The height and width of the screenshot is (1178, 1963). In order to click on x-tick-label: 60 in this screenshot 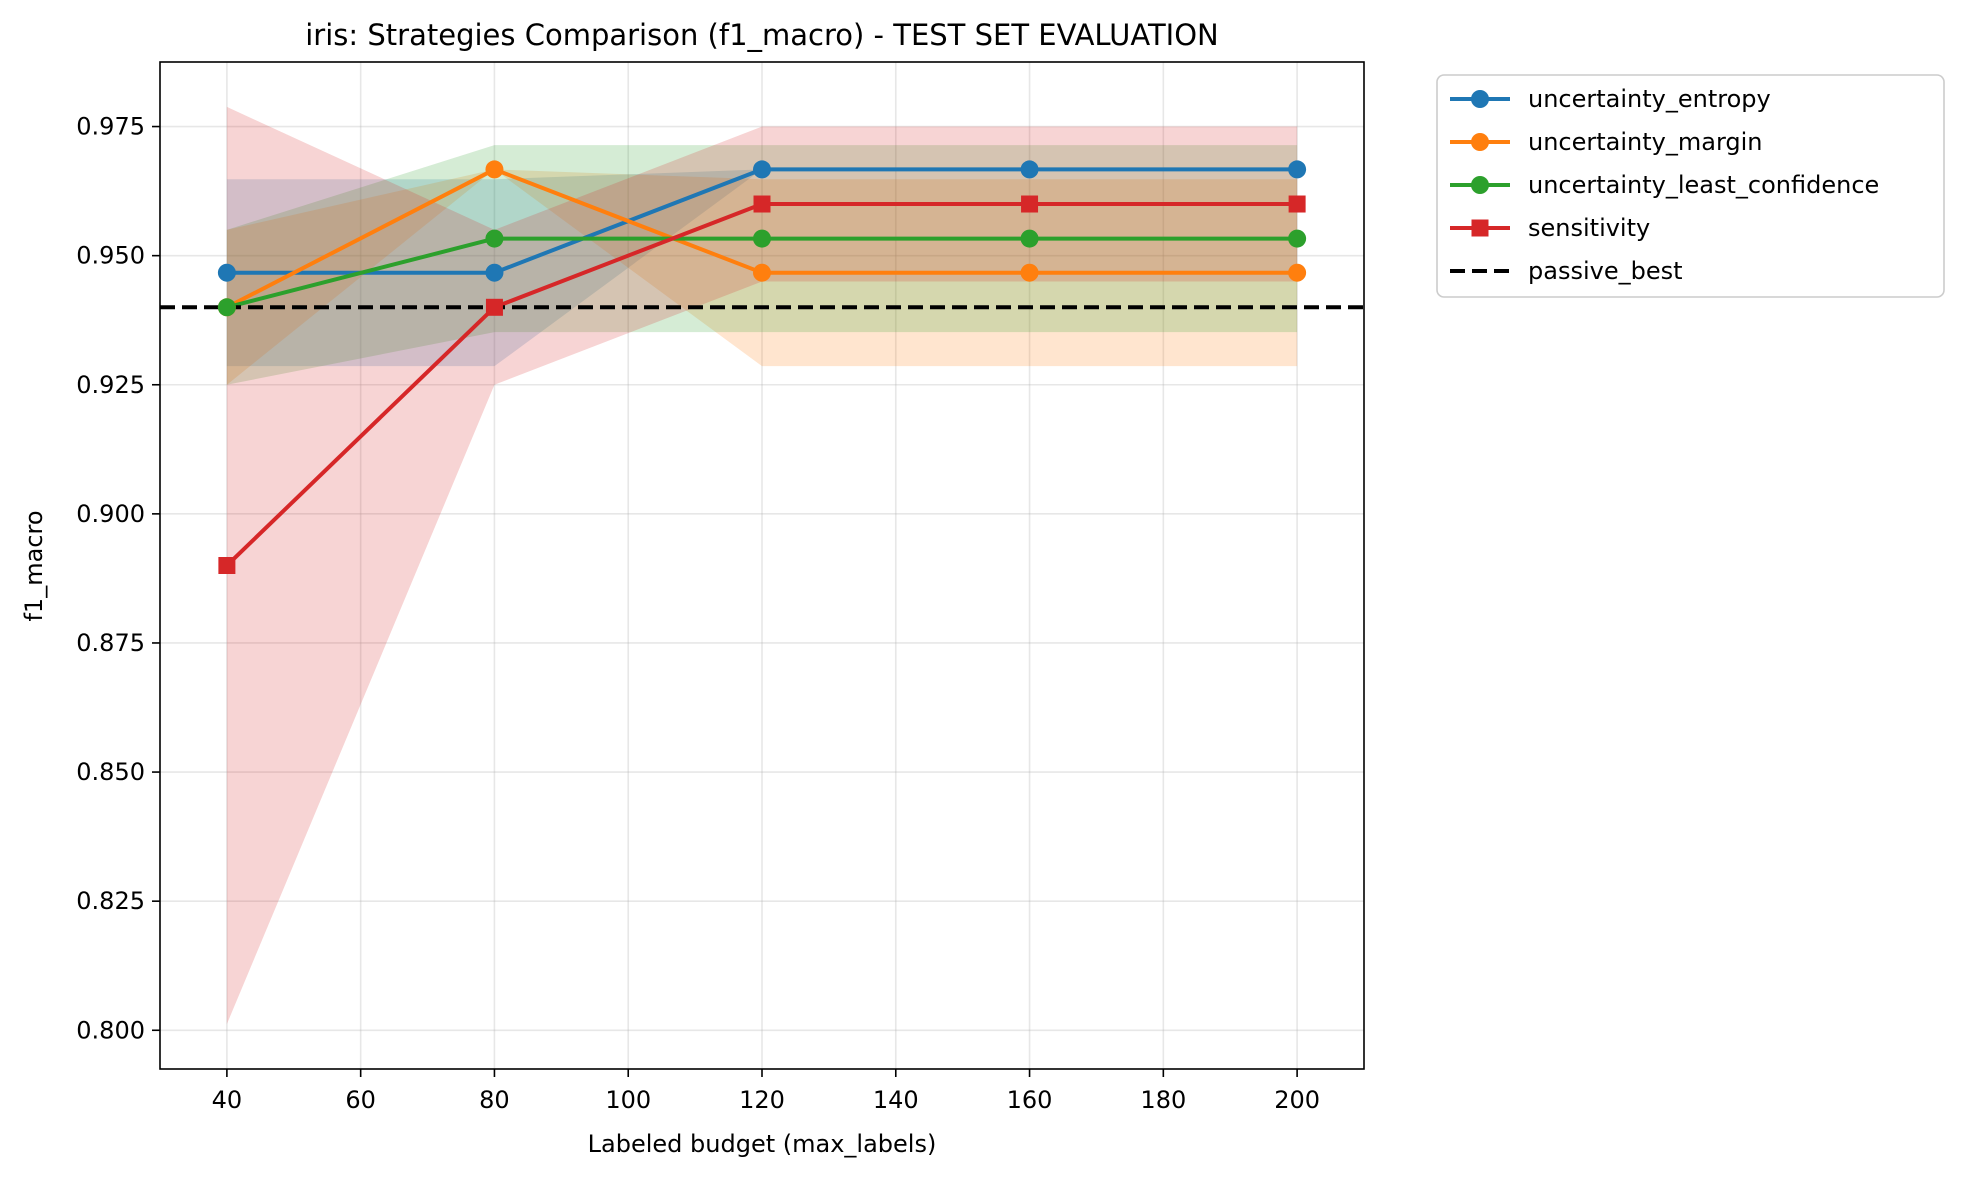, I will do `click(360, 1100)`.